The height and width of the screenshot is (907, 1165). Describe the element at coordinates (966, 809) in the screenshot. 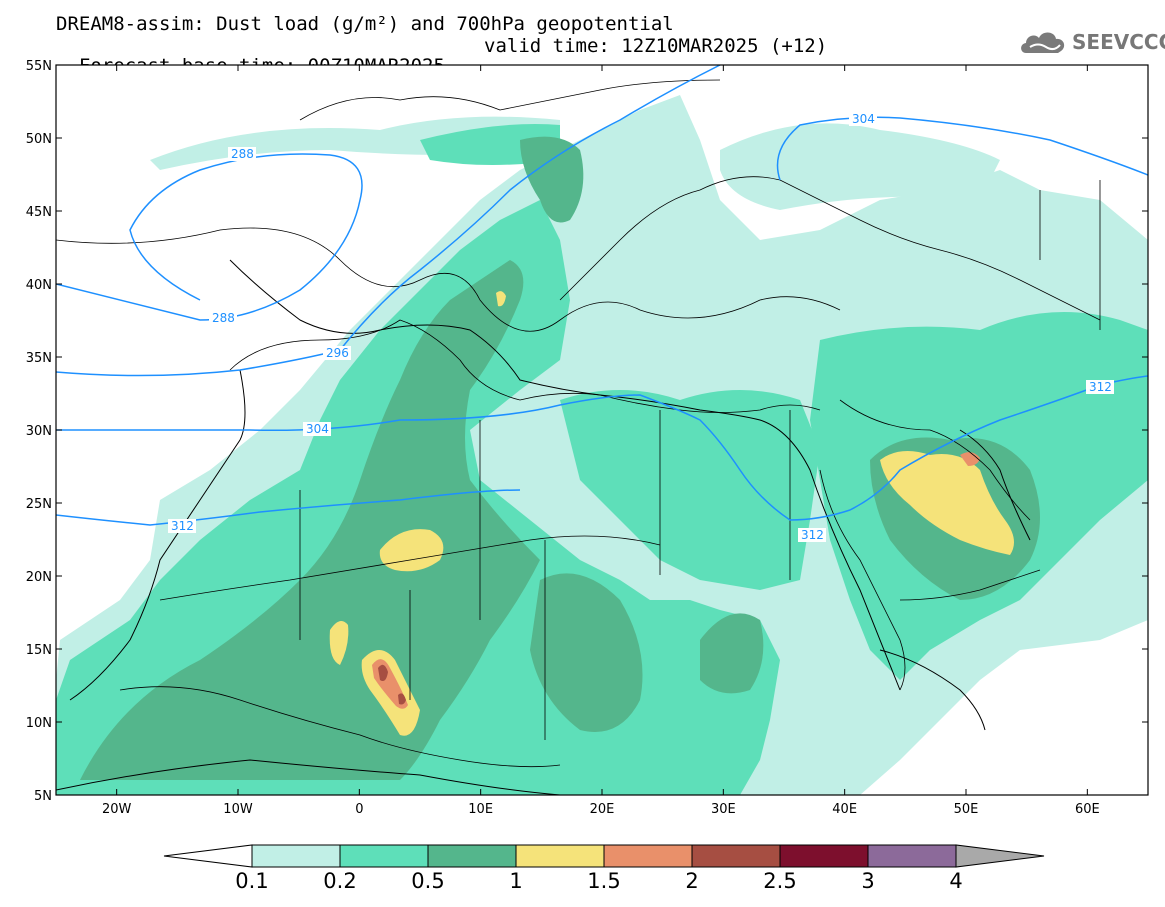

I see `lon-tick-label: 50E` at that location.